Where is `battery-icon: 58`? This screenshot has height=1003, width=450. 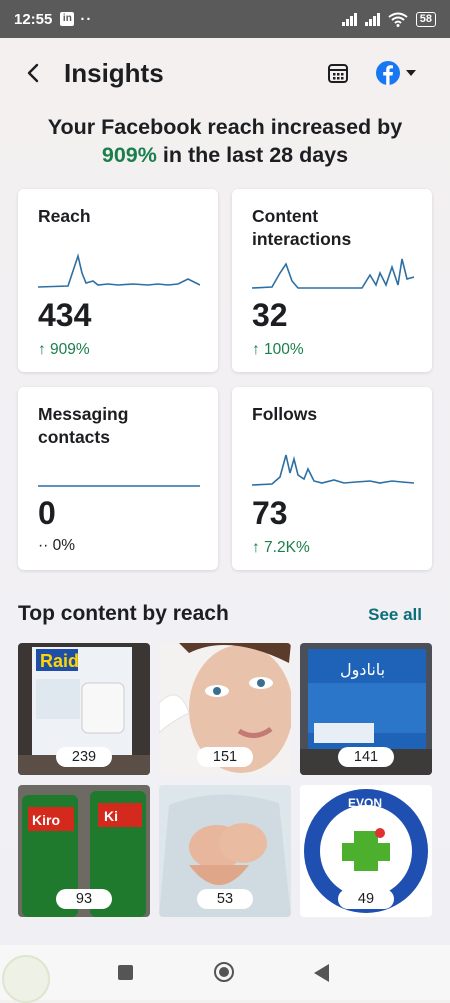
battery-icon: 58 is located at coordinates (425, 19).